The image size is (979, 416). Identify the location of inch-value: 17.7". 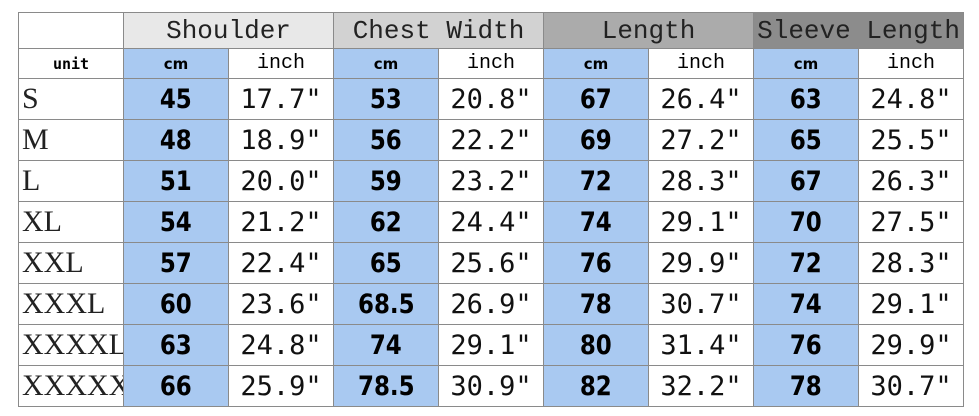
(281, 99).